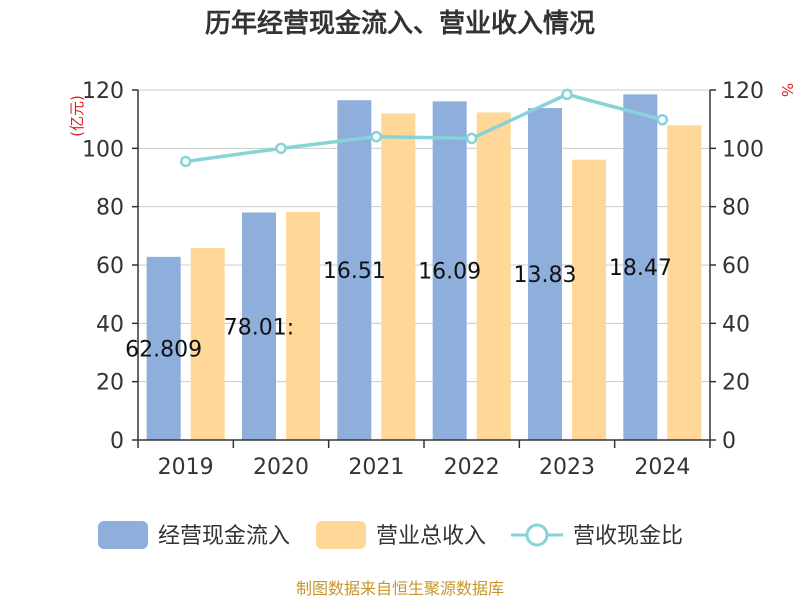 This screenshot has width=800, height=600. I want to click on left-tick-label: 80, so click(110, 208).